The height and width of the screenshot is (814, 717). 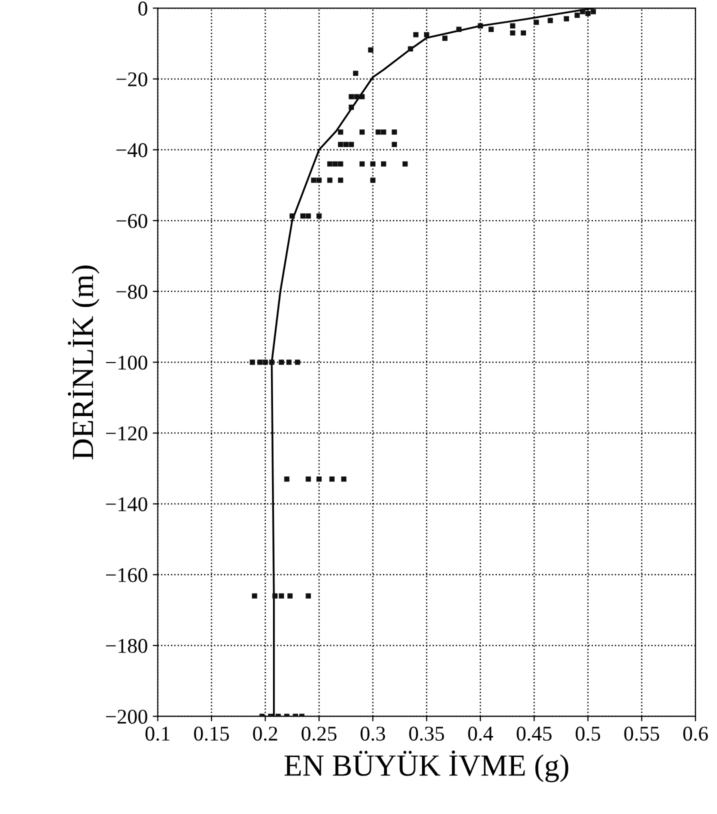 What do you see at coordinates (695, 733) in the screenshot?
I see `x-tick-label: 0.6` at bounding box center [695, 733].